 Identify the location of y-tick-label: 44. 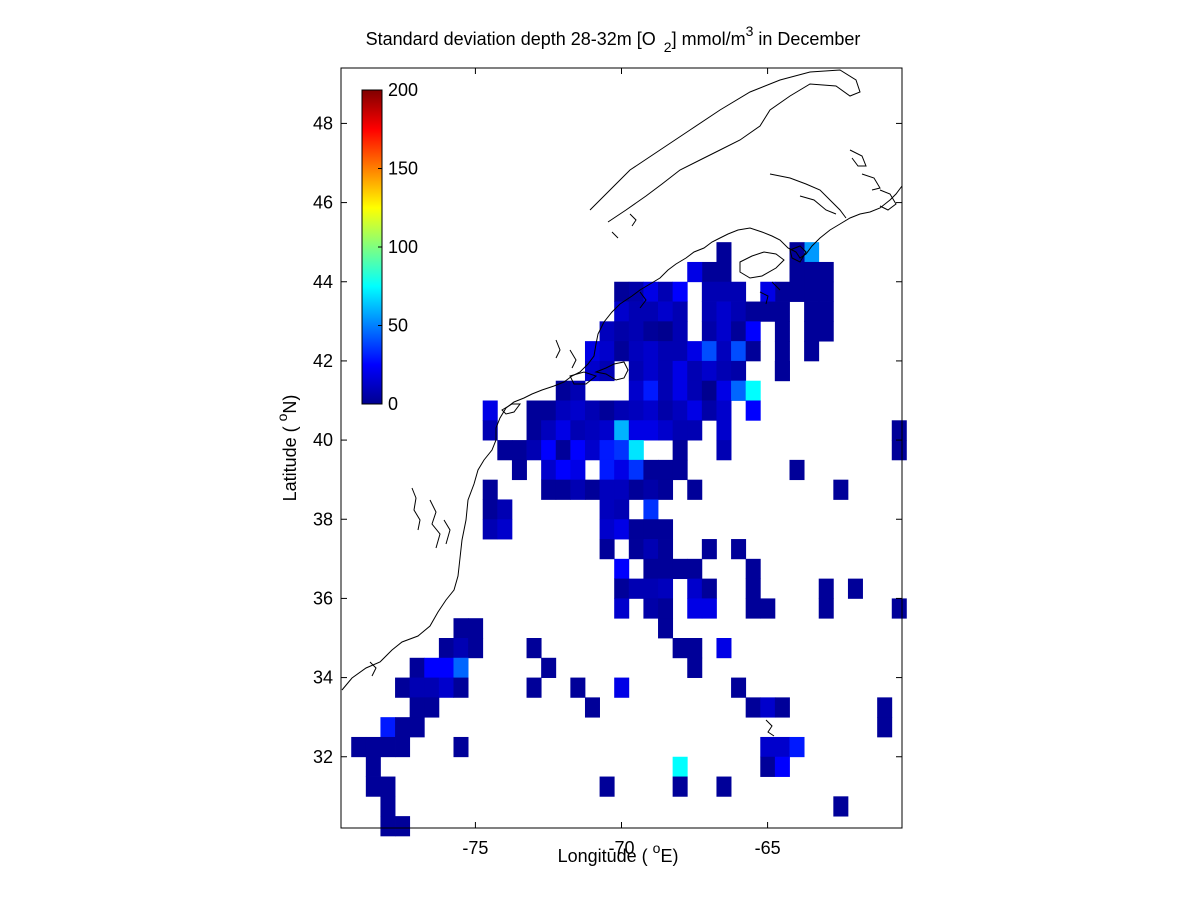
(323, 282).